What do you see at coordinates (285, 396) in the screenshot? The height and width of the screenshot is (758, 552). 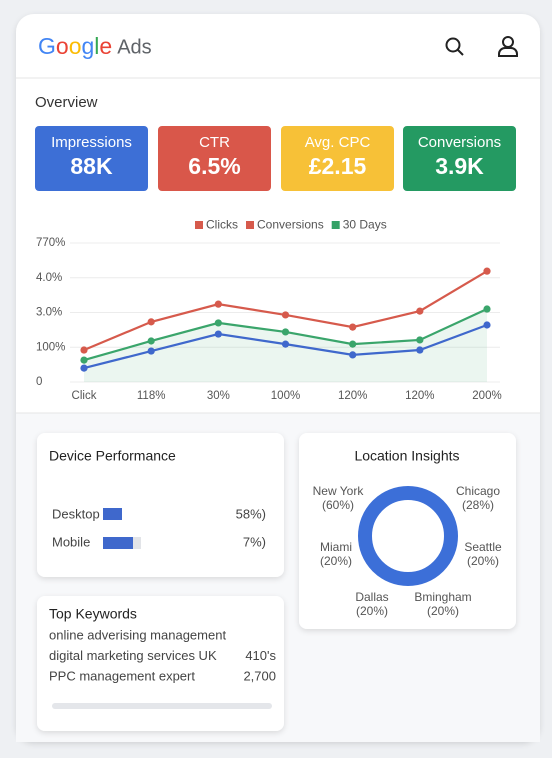 I see `x-tick-label: 100%` at bounding box center [285, 396].